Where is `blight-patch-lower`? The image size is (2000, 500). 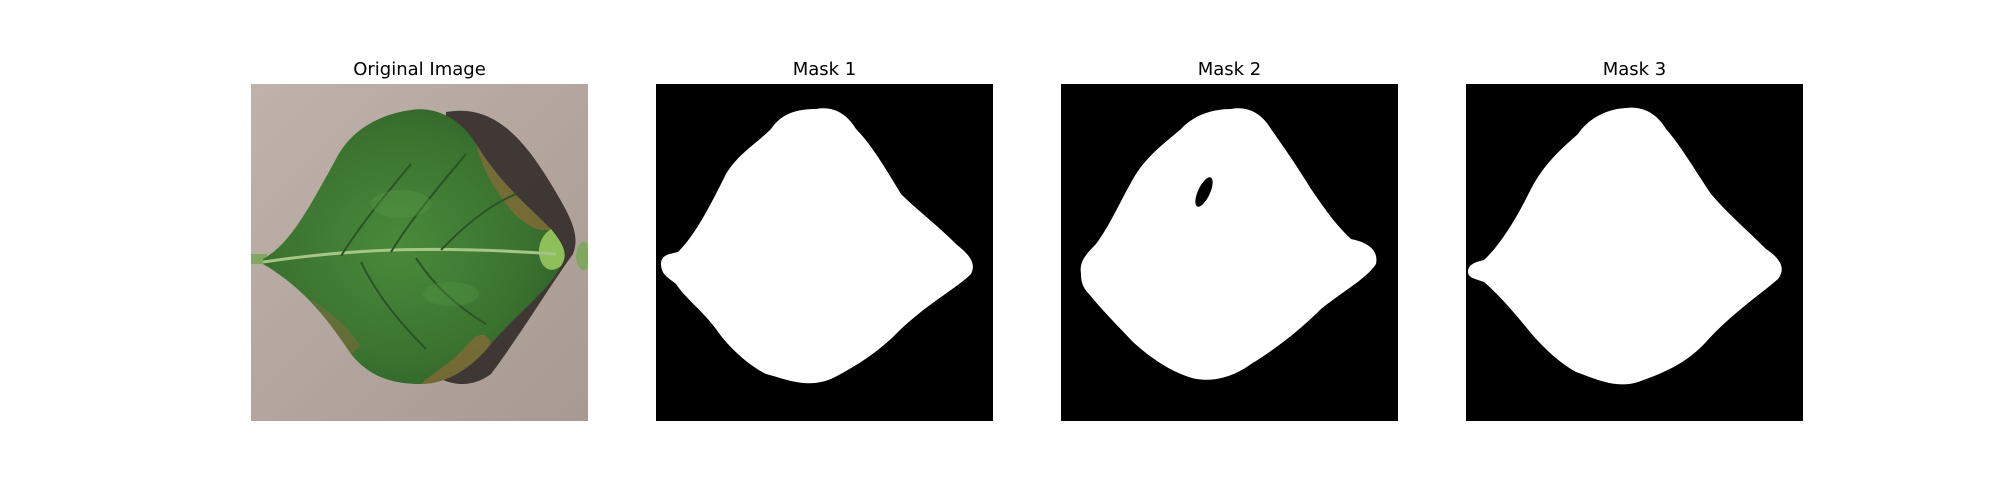 blight-patch-lower is located at coordinates (456, 359).